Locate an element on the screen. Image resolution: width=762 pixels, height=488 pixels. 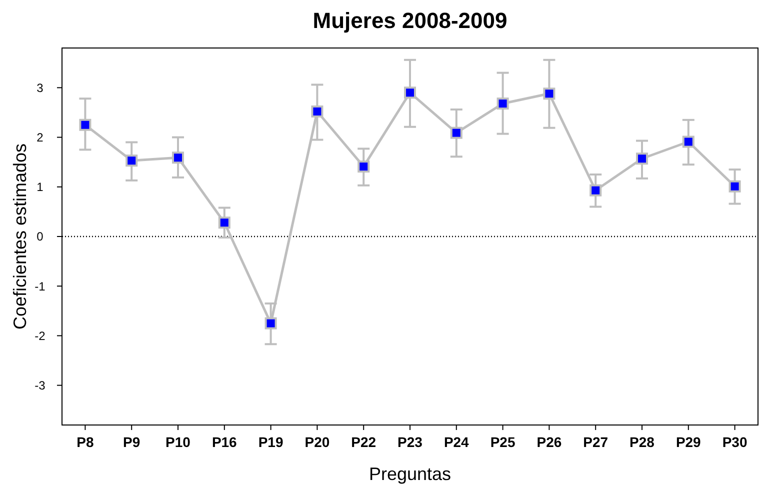
x-tick-label: P22 is located at coordinates (363, 442).